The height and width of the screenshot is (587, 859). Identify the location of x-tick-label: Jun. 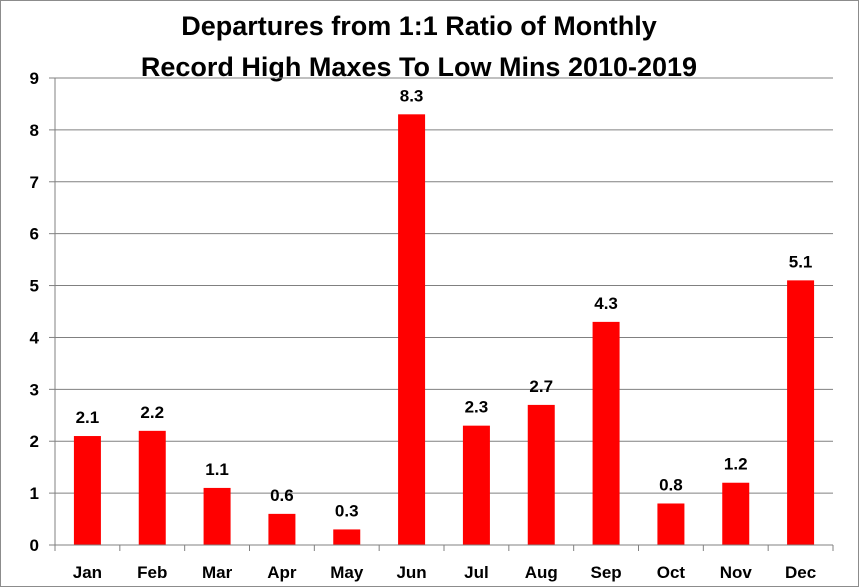
(411, 572).